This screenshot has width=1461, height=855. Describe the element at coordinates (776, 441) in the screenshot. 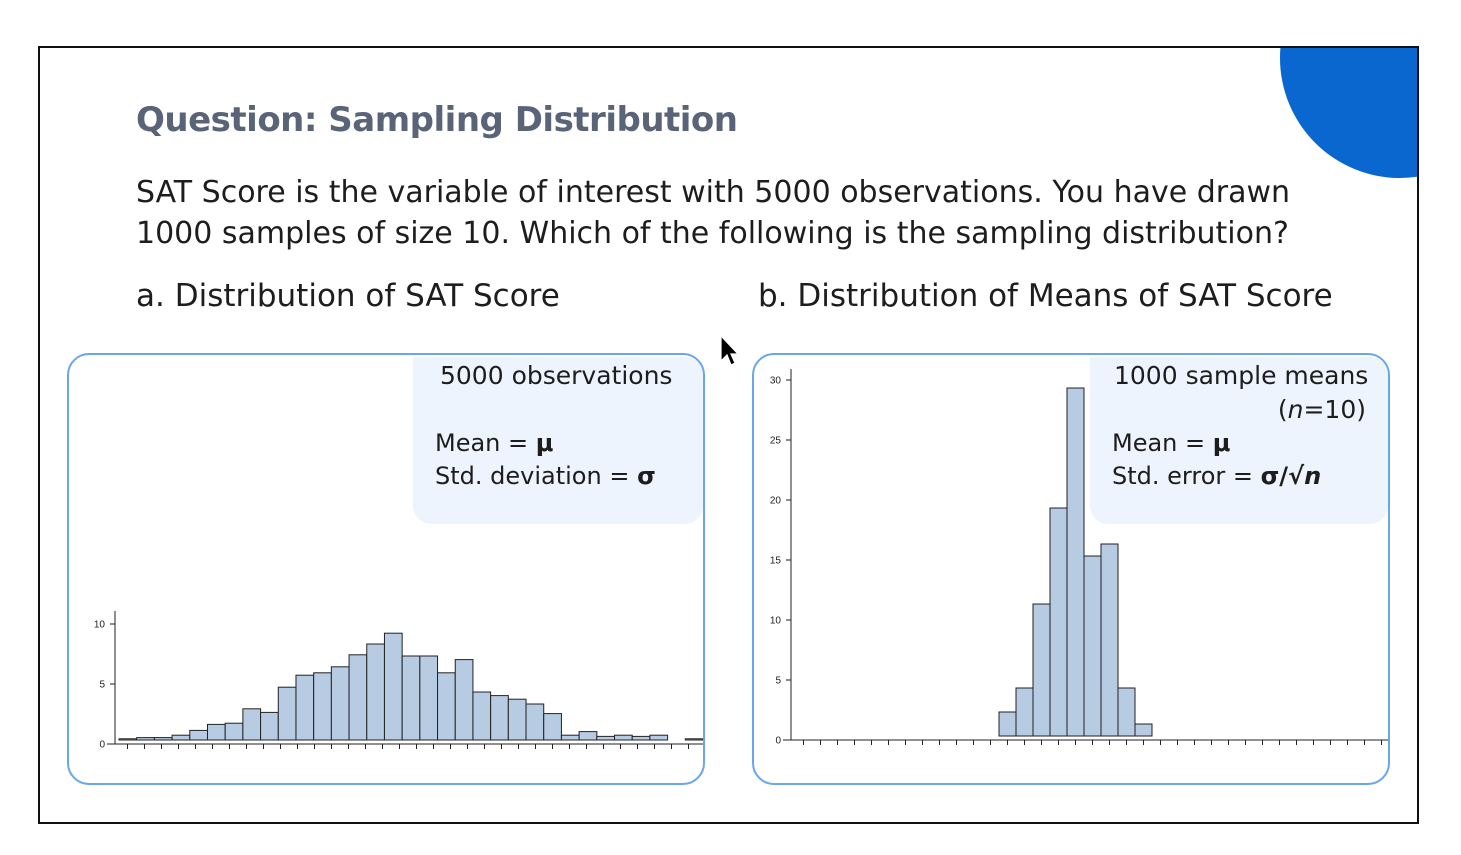

I see `y-tick-label: 25` at that location.